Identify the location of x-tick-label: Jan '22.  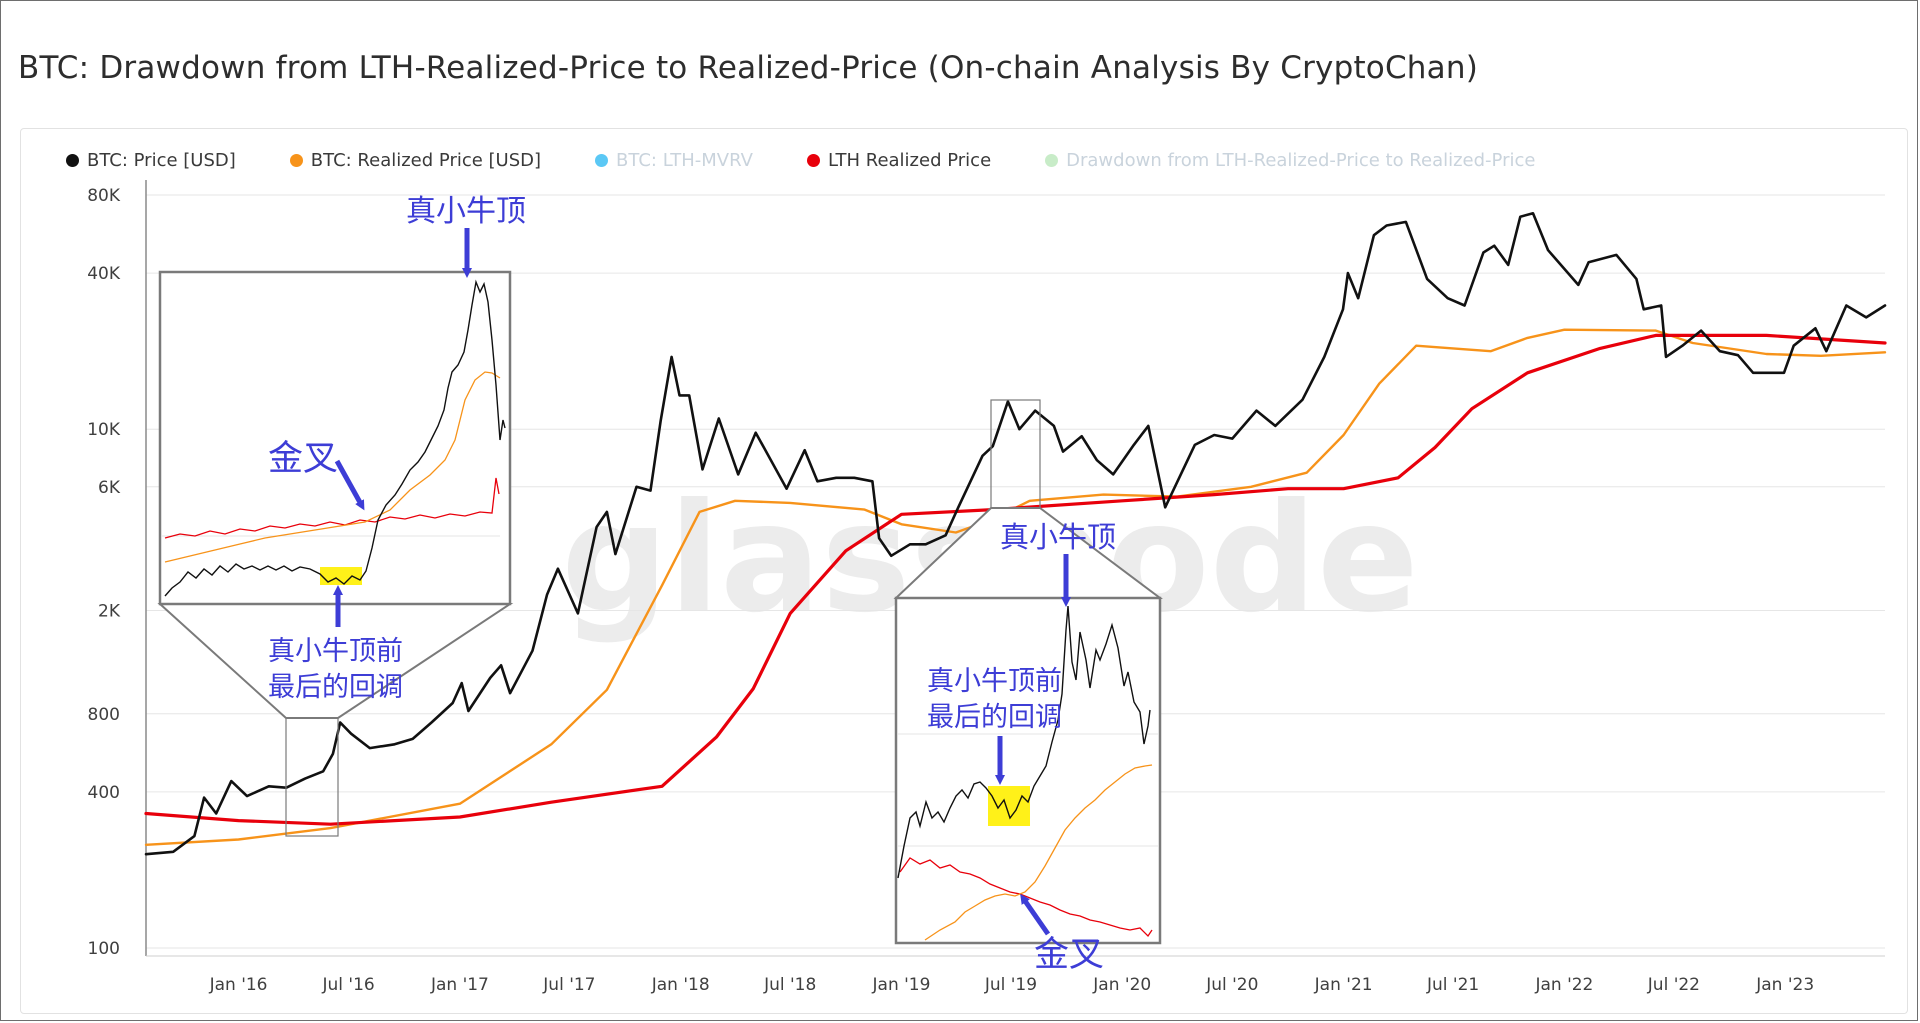
(1563, 985).